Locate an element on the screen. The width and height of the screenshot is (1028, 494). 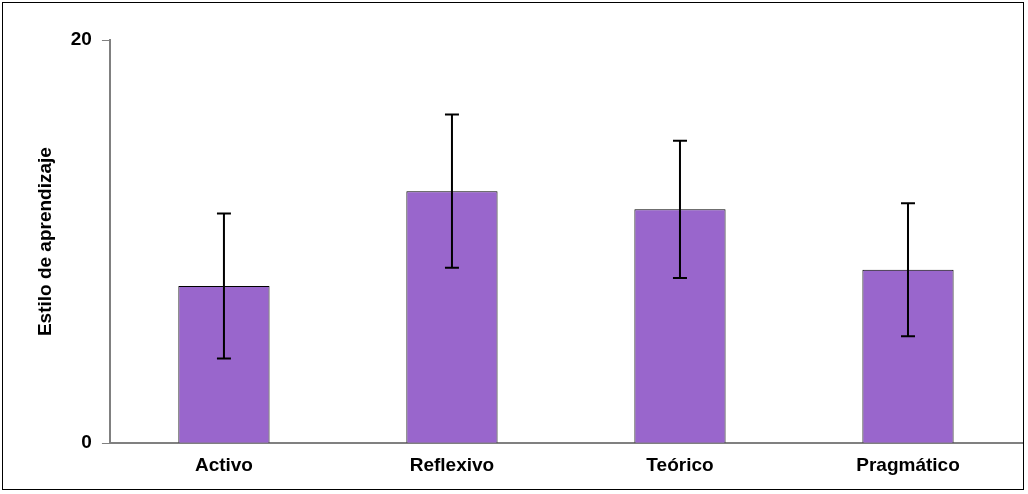
x-tick-label: Pragmático is located at coordinates (908, 464).